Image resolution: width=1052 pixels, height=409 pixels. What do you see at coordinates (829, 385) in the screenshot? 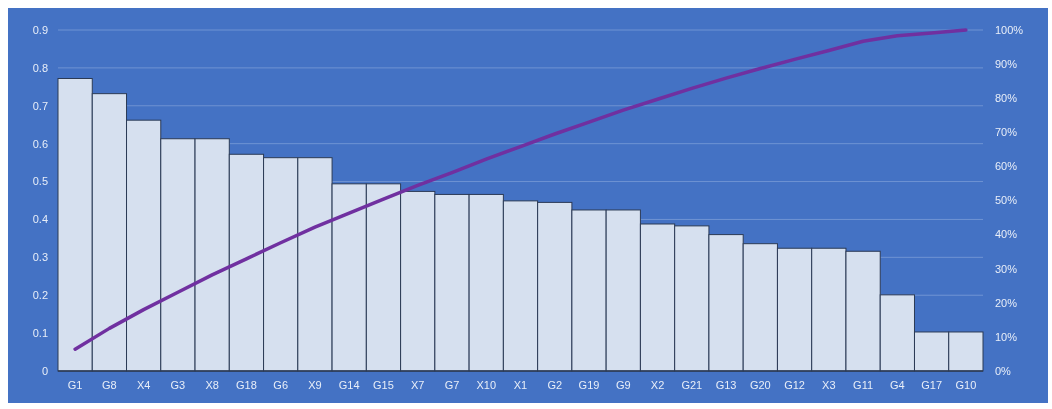
I see `x-tick-label: X3` at bounding box center [829, 385].